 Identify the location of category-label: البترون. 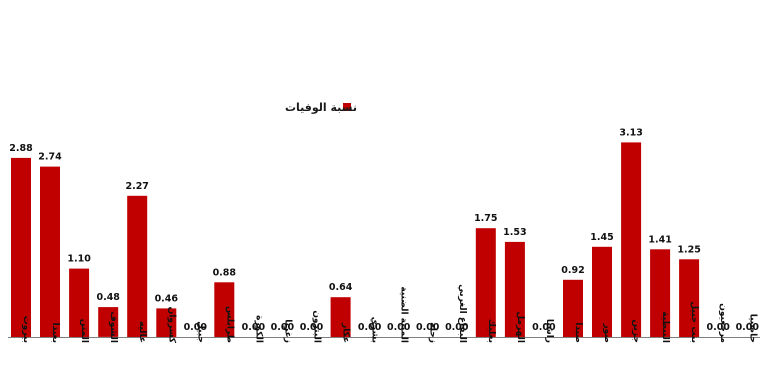
(317, 326).